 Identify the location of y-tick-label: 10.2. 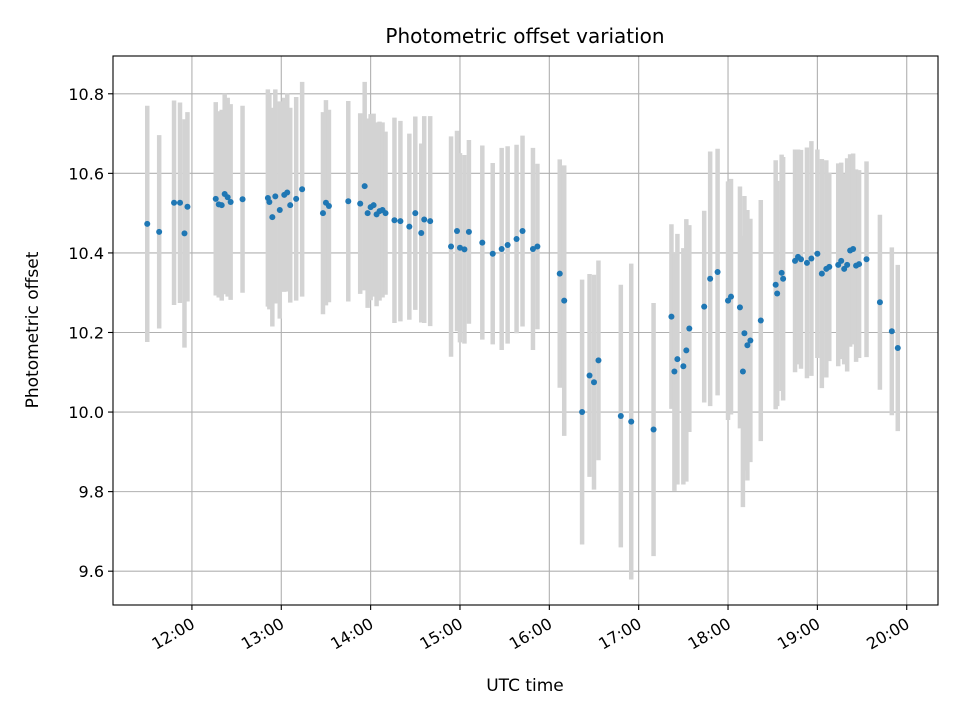
(86, 332).